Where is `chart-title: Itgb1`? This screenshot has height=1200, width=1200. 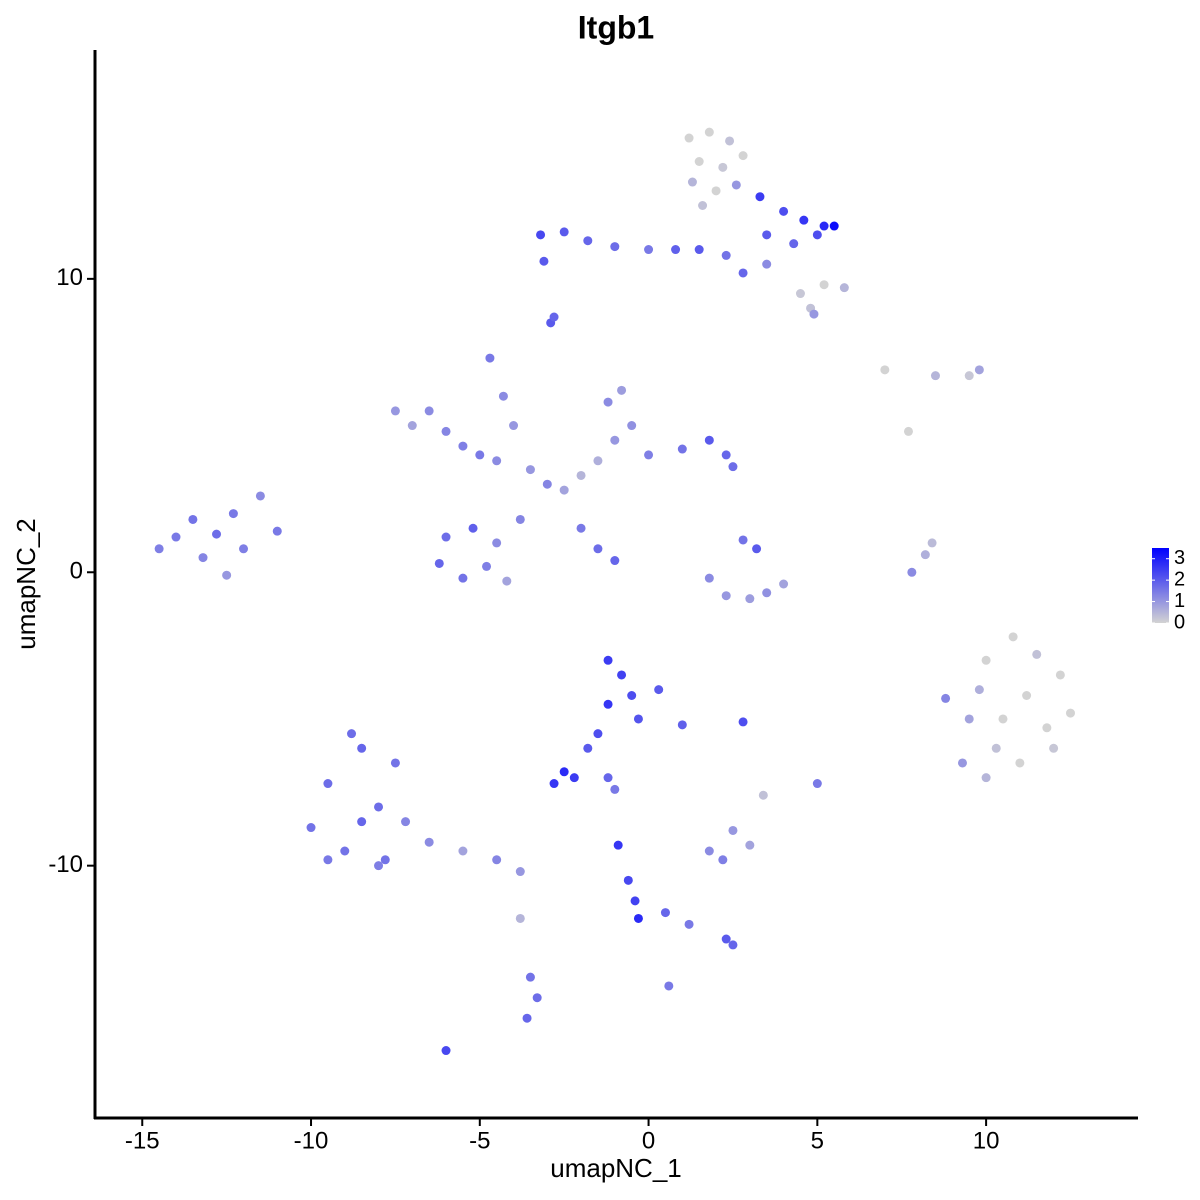 chart-title: Itgb1 is located at coordinates (616, 27).